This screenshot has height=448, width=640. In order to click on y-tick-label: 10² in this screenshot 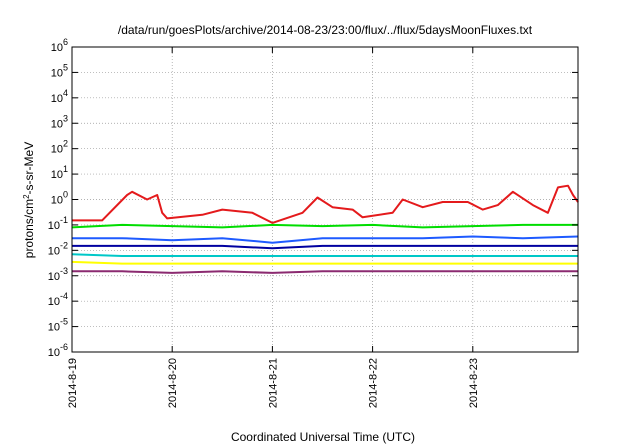, I will do `click(59, 147)`.